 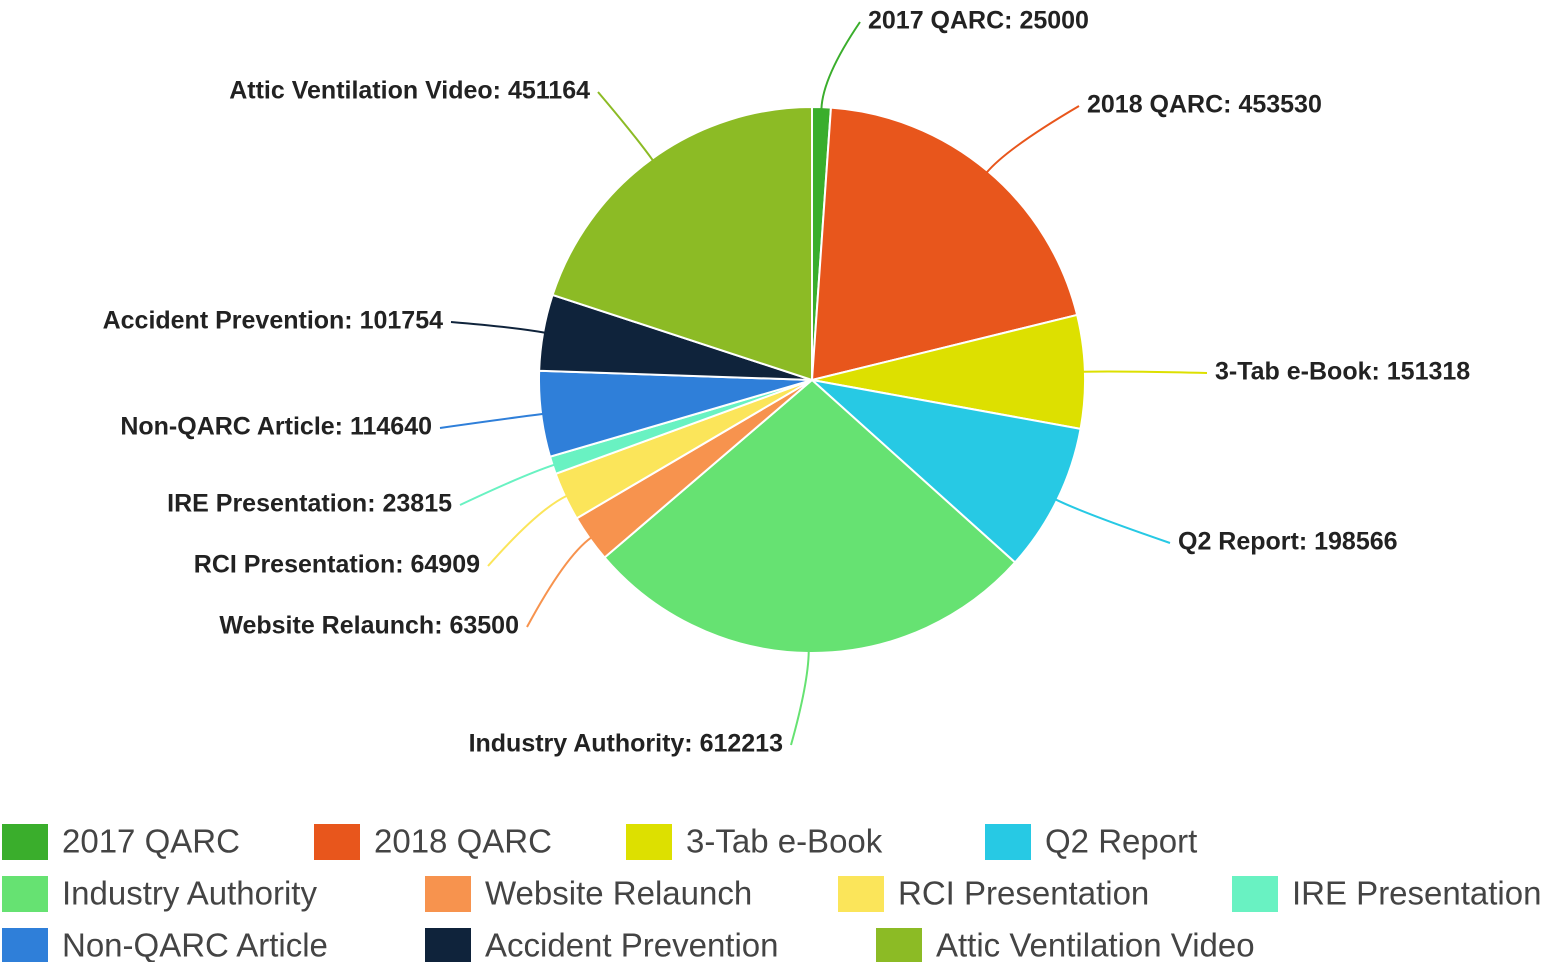 I want to click on data-label: 2018 QARC: 453530, so click(x=1204, y=105).